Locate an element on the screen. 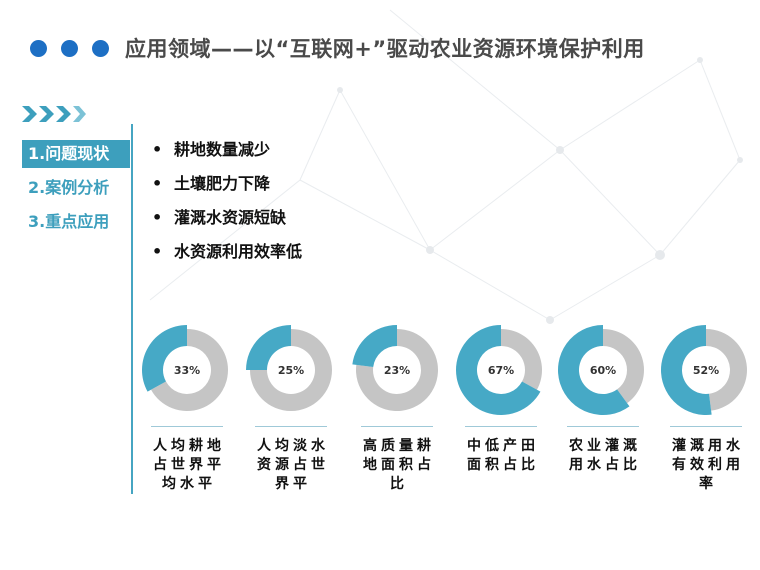 The width and height of the screenshot is (760, 570). page-title: 应用领域——以“互联网+”驱动农业资源环境保护利用 is located at coordinates (385, 49).